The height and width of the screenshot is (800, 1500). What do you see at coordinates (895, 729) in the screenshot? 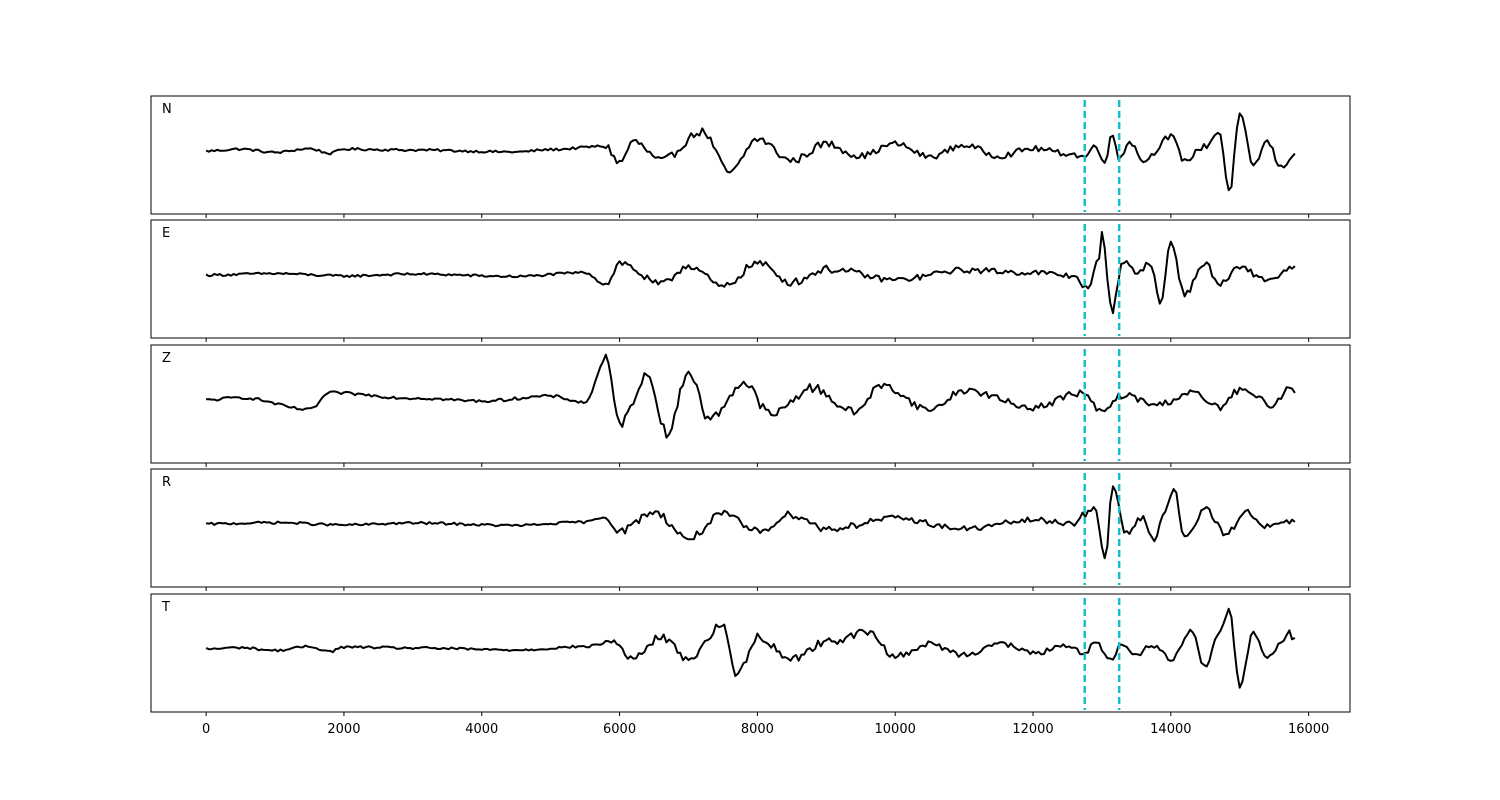
I see `x-tick-label: 10000` at bounding box center [895, 729].